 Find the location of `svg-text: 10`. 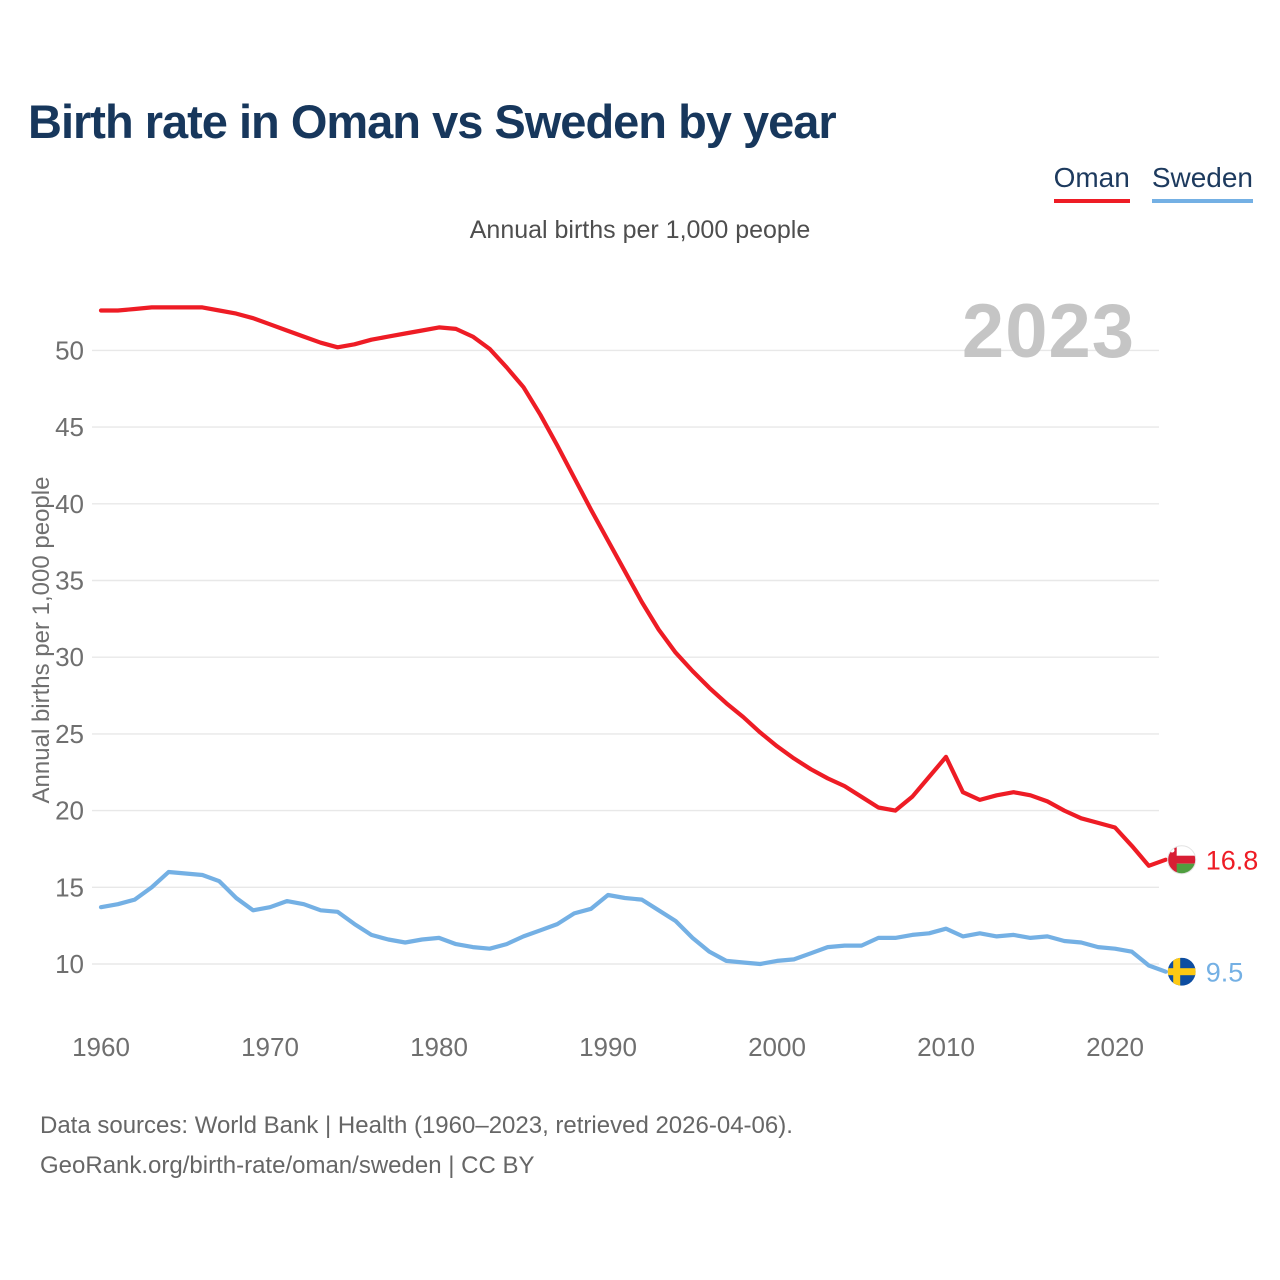

svg-text: 10 is located at coordinates (69, 964).